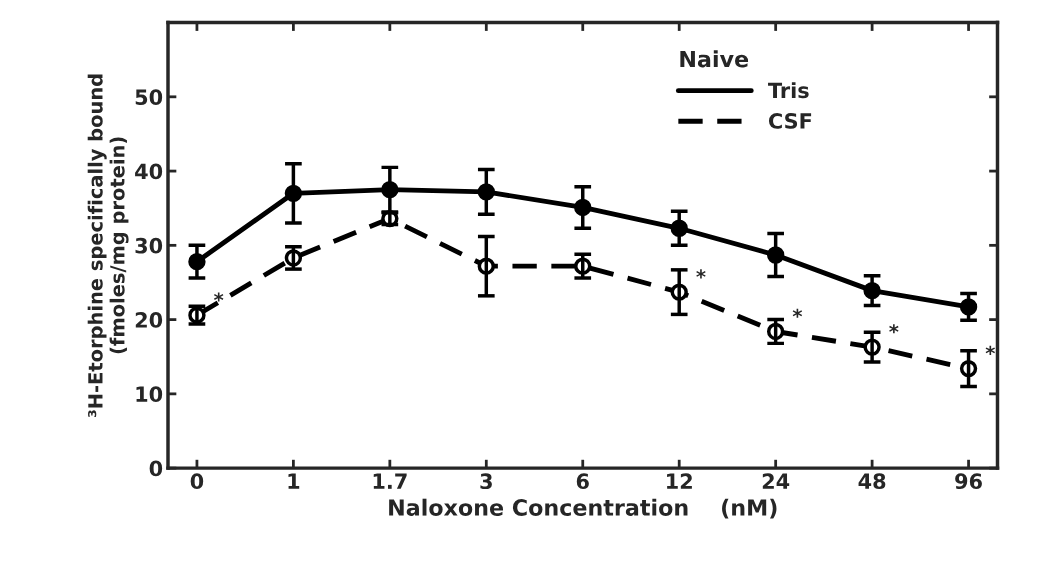 The image size is (1050, 564). What do you see at coordinates (197, 481) in the screenshot?
I see `x-tick-label: 0` at bounding box center [197, 481].